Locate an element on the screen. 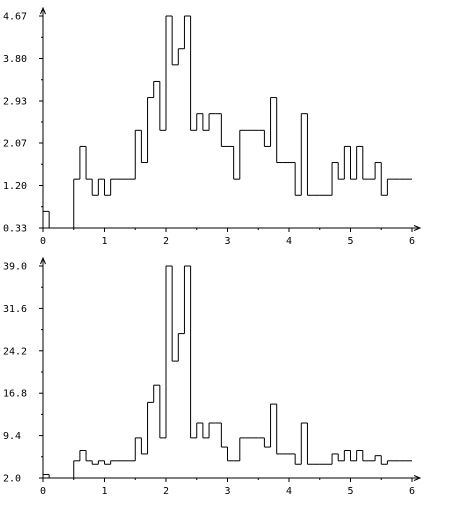 Image resolution: width=454 pixels, height=510 pixels. y-tick-label: 2.07 is located at coordinates (15, 144).